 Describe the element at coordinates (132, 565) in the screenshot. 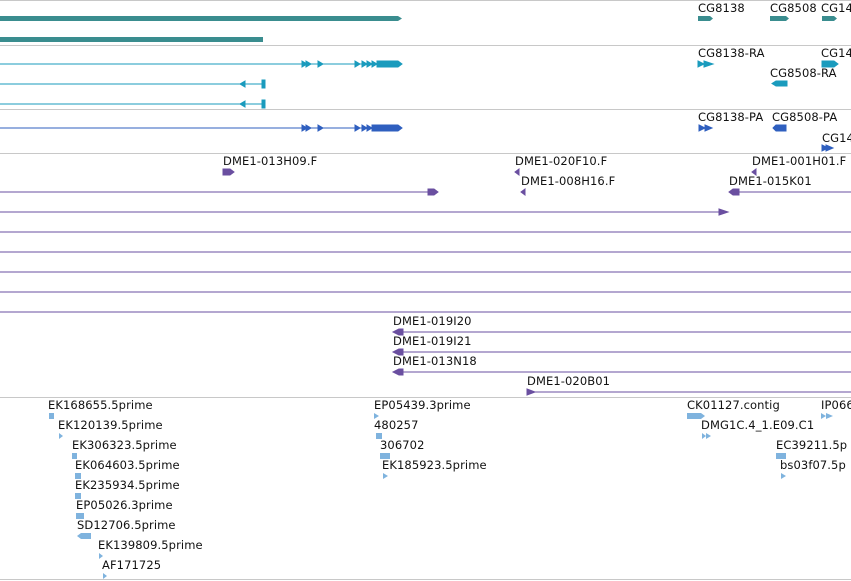

I see `est-label: AF171725` at that location.